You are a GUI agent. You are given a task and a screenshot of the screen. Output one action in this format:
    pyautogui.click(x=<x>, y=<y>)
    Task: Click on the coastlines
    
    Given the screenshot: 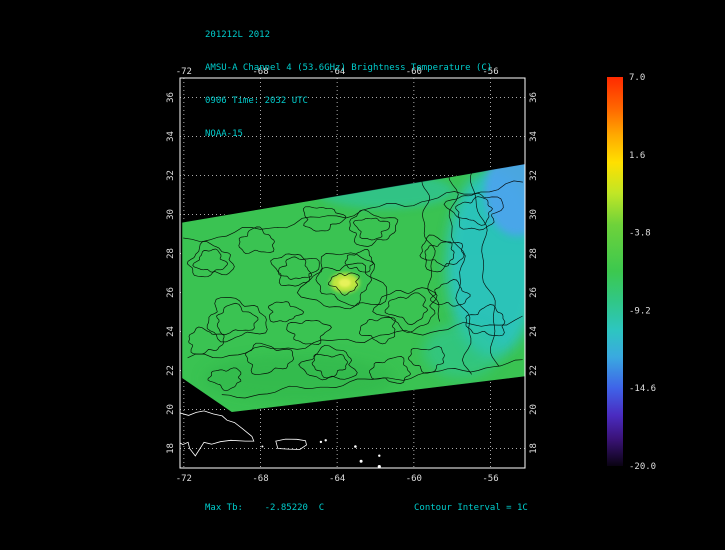 What is the action you would take?
    pyautogui.click(x=283, y=447)
    